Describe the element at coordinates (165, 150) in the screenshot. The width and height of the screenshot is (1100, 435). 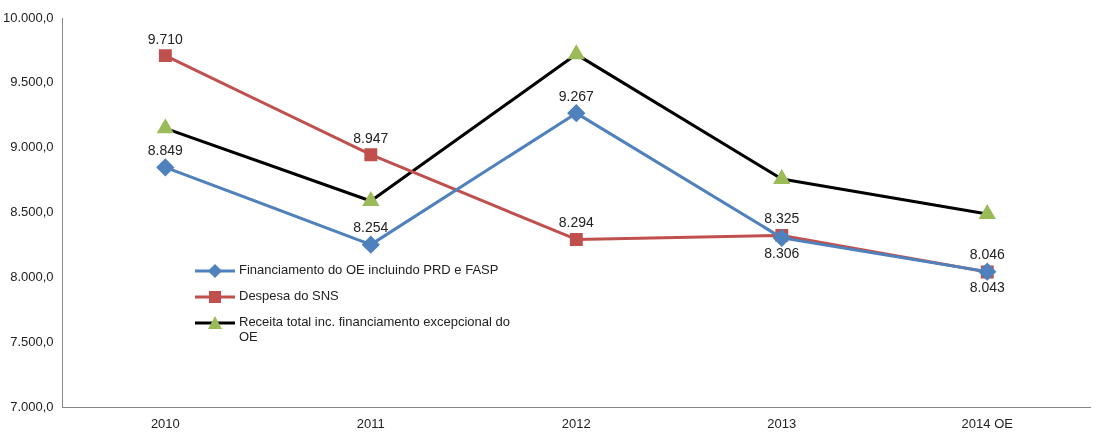
I see `data-label: 8.849` at that location.